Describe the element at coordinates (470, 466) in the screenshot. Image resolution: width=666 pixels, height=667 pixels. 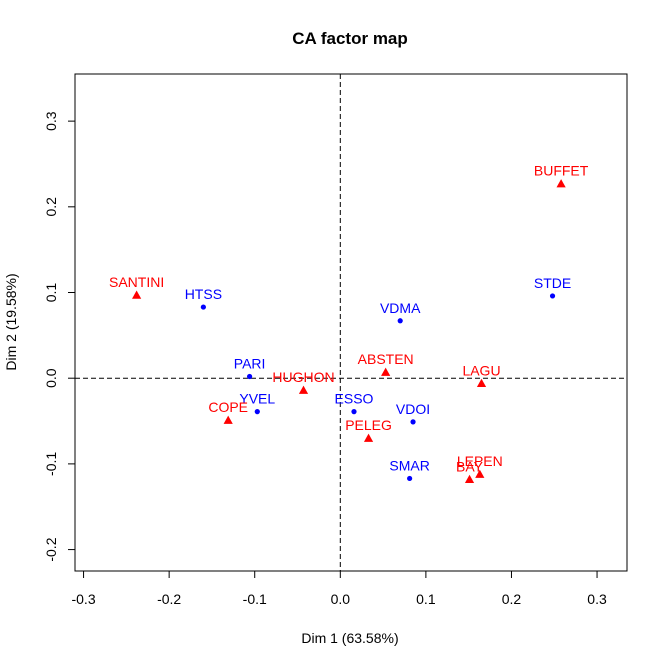
I see `label-bay: BAY` at that location.